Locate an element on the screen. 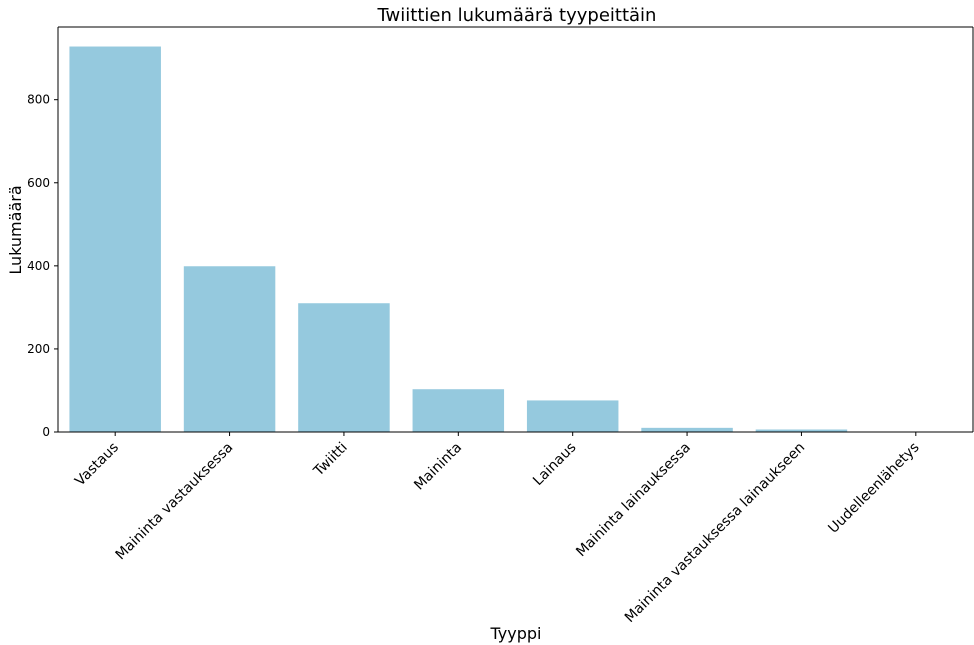 This screenshot has height=645, width=974. x-tick-label: Maininta vastauksessa lainaukseen is located at coordinates (715, 533).